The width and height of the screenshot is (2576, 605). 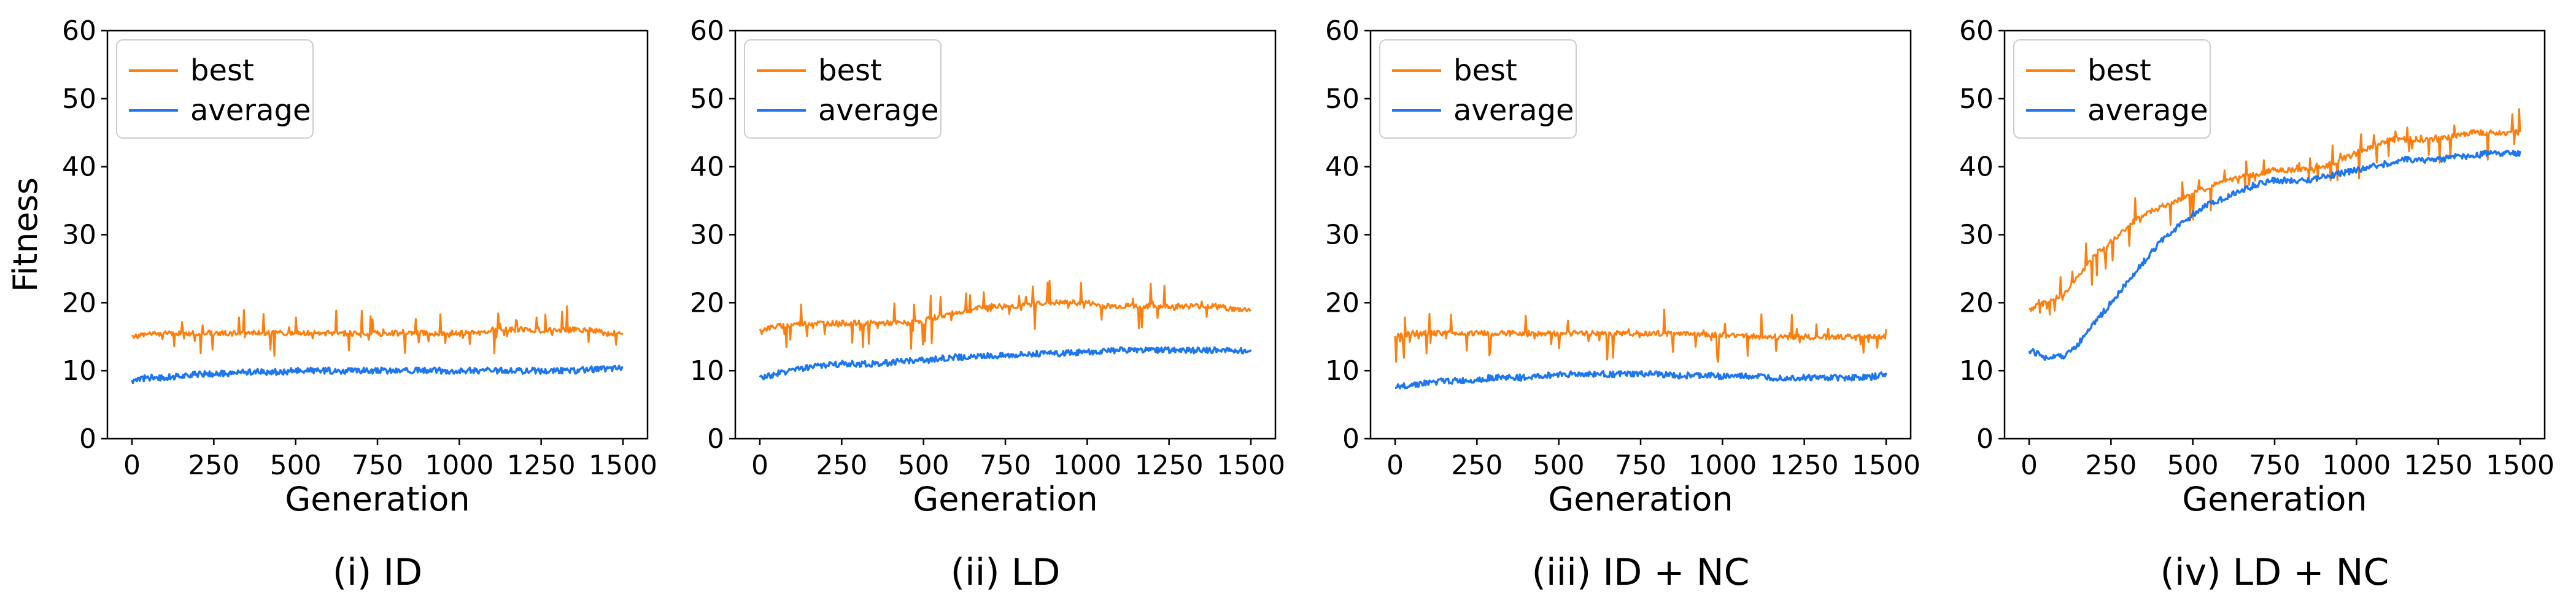 What do you see at coordinates (1641, 572) in the screenshot?
I see `panel-caption: (iii) ID + NC` at bounding box center [1641, 572].